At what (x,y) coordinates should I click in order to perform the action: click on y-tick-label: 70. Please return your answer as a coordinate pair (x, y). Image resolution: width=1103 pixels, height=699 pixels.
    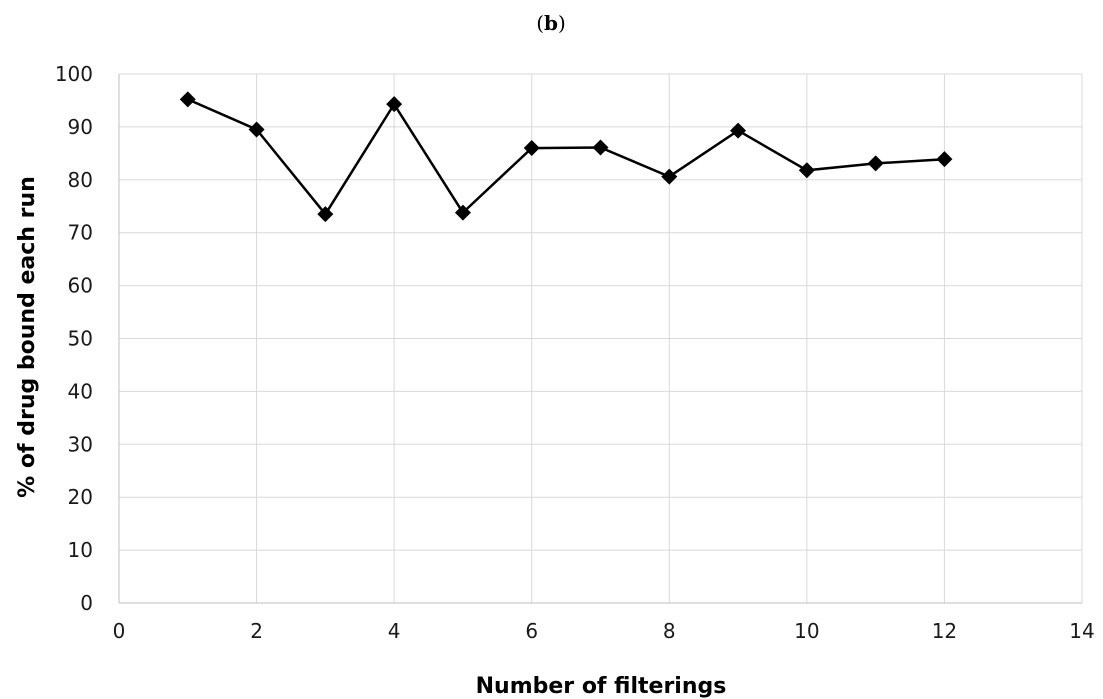
    Looking at the image, I should click on (80, 233).